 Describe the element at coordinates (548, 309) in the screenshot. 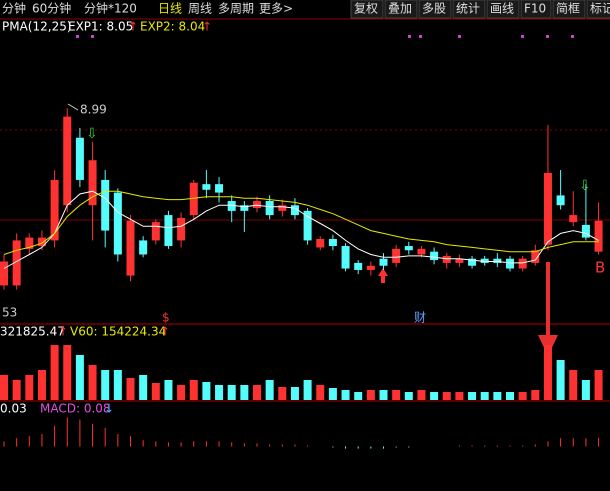

I see `big-arrow-icon` at that location.